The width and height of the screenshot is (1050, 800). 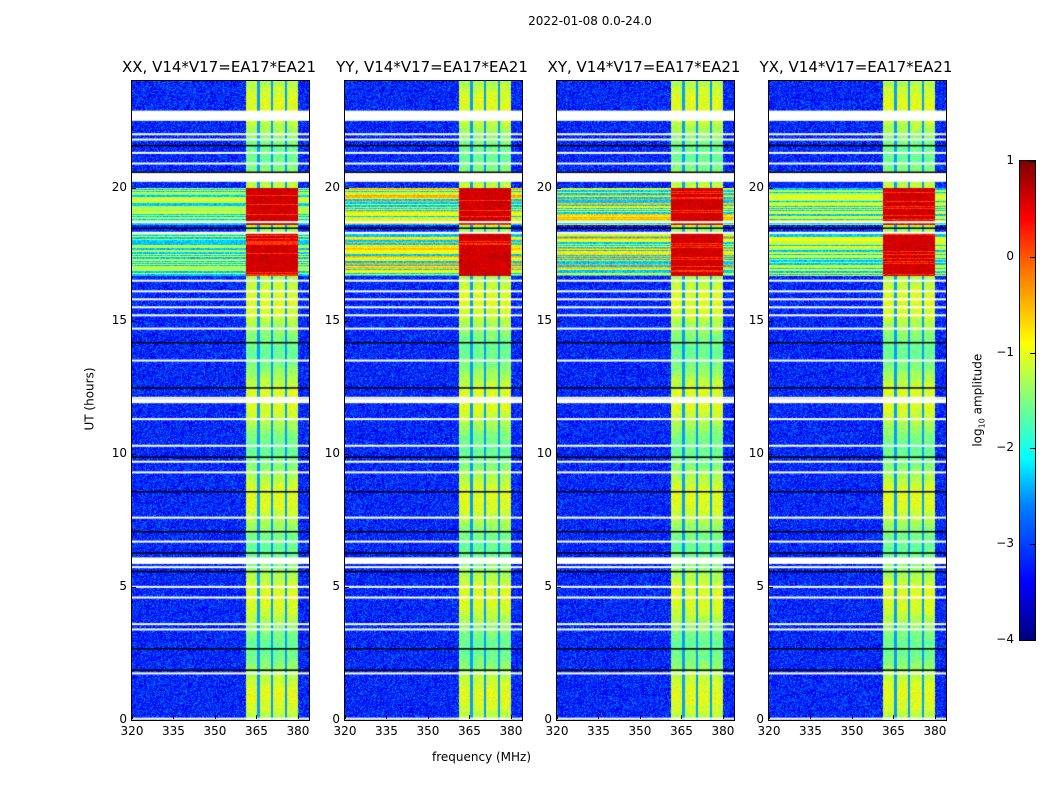 What do you see at coordinates (1005, 639) in the screenshot?
I see `colorbar-tick-label: −4` at bounding box center [1005, 639].